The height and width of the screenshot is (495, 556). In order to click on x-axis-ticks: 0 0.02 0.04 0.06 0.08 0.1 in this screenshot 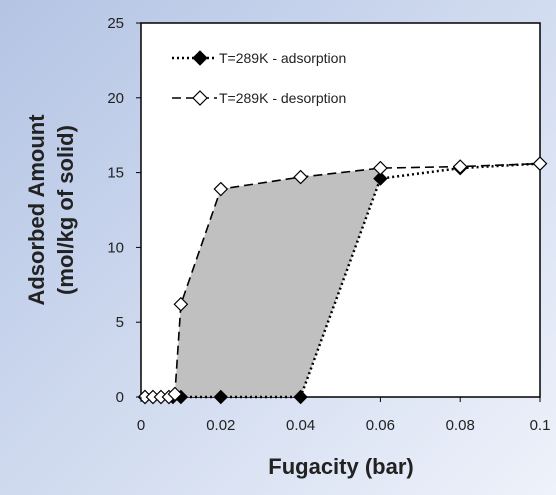, I will do `click(344, 415)`.